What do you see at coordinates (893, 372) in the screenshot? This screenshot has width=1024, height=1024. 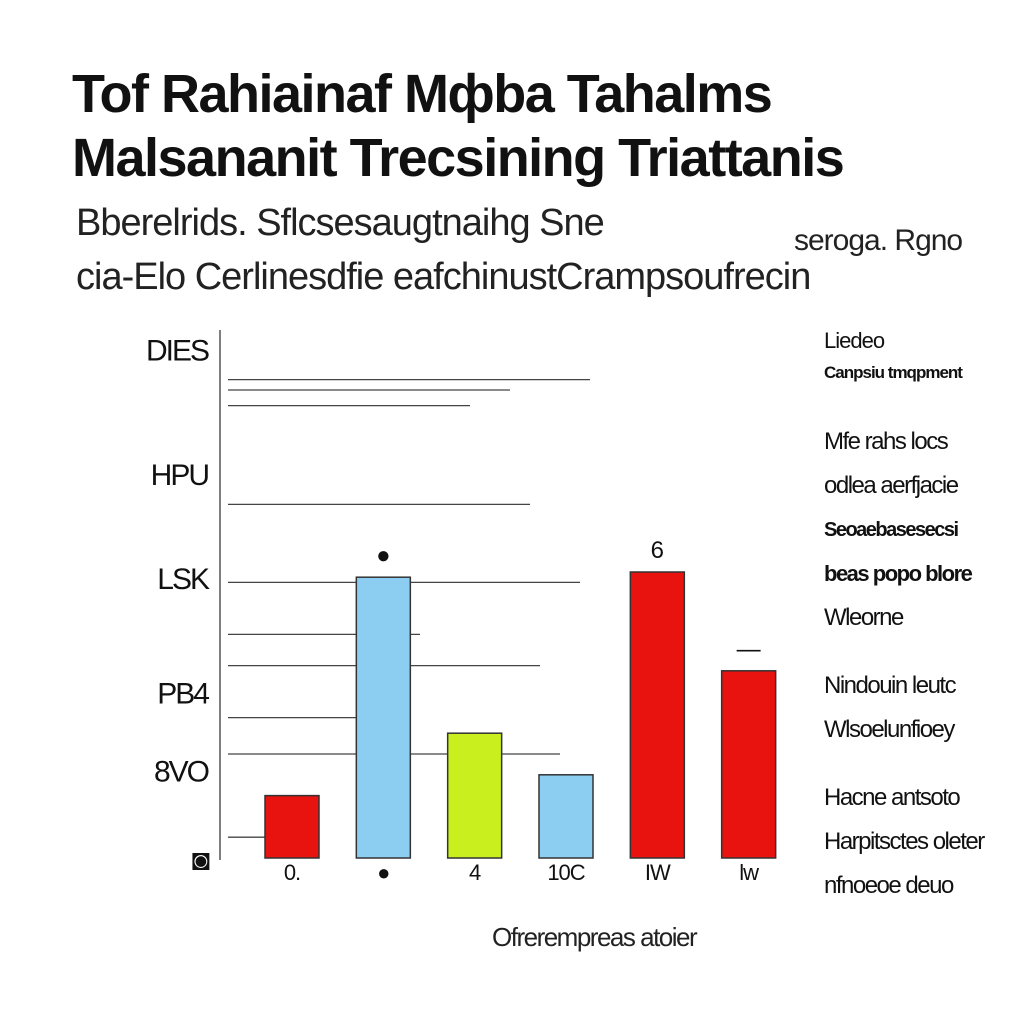 I see `legend-subheading: Canpsiu tmqpment` at bounding box center [893, 372].